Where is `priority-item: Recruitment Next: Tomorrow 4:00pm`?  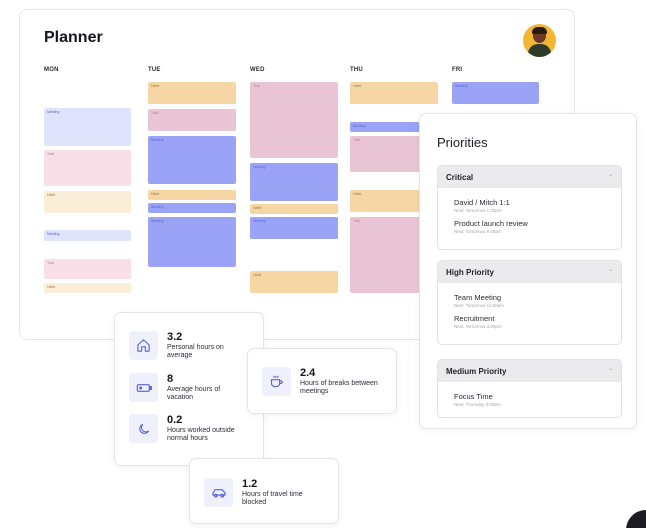 priority-item: Recruitment Next: Tomorrow 4:00pm is located at coordinates (478, 321).